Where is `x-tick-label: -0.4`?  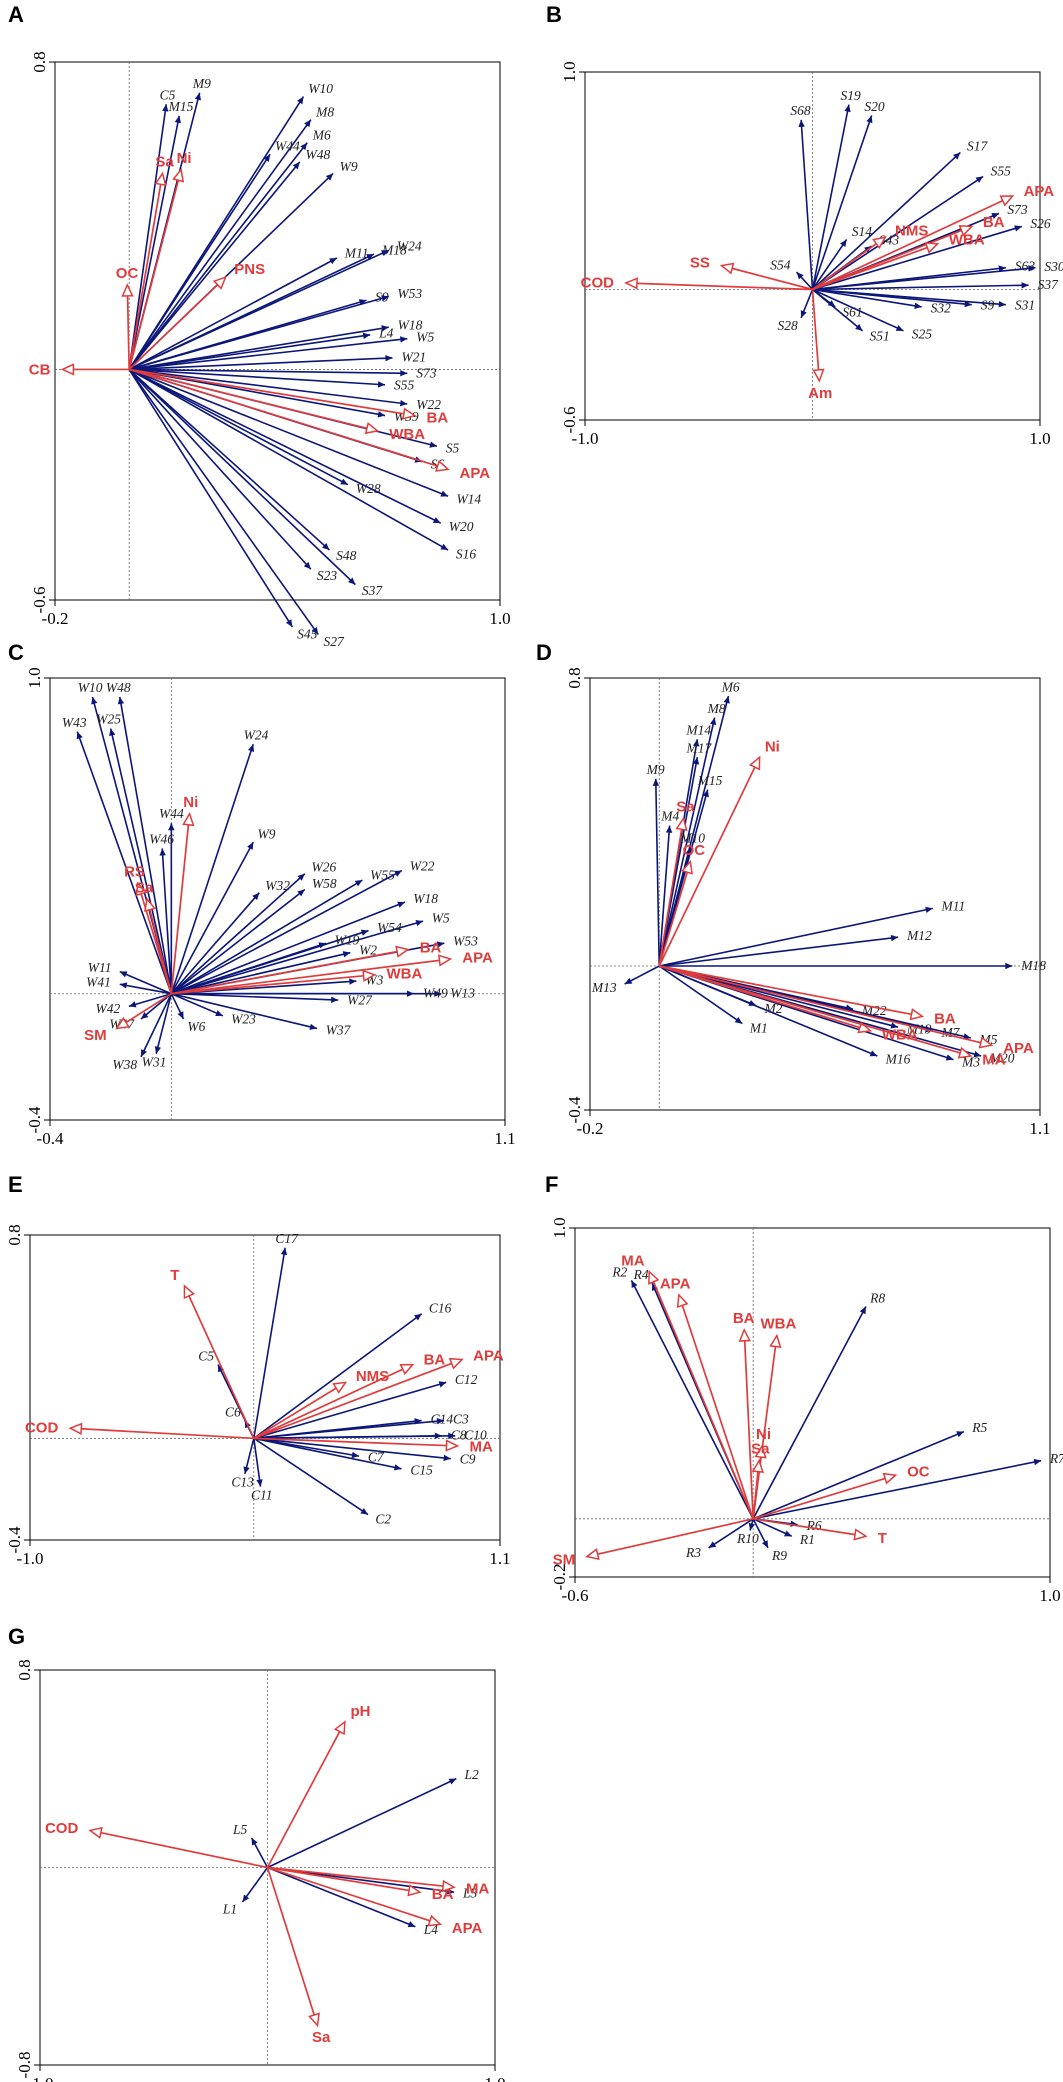
x-tick-label: -0.4 is located at coordinates (50, 1138).